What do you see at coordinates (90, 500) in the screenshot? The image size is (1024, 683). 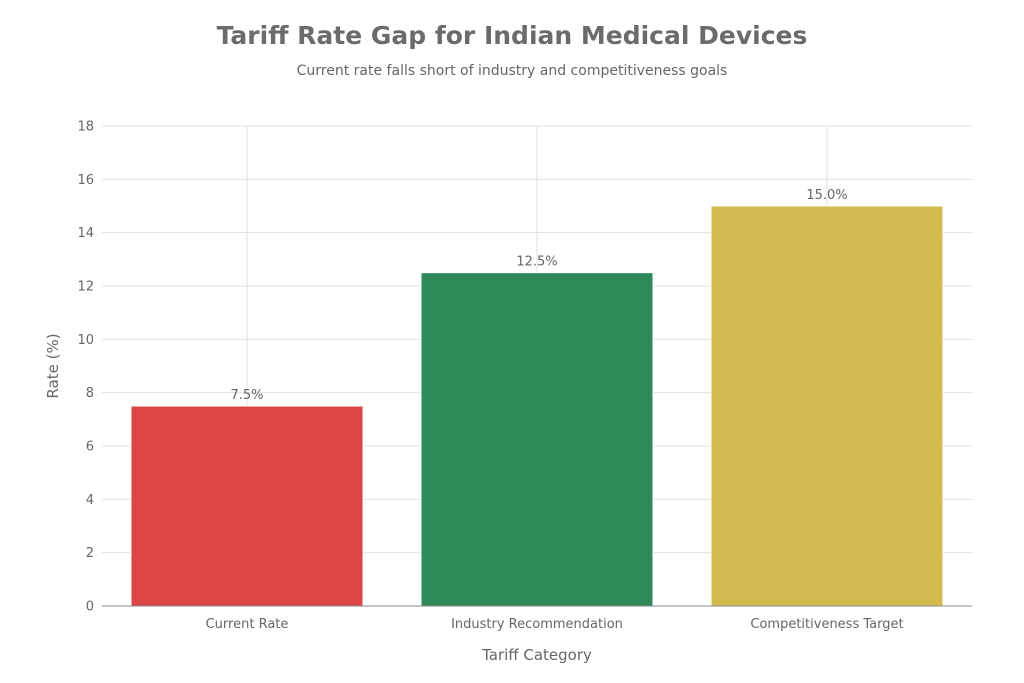 I see `y-tick-label: 4` at bounding box center [90, 500].